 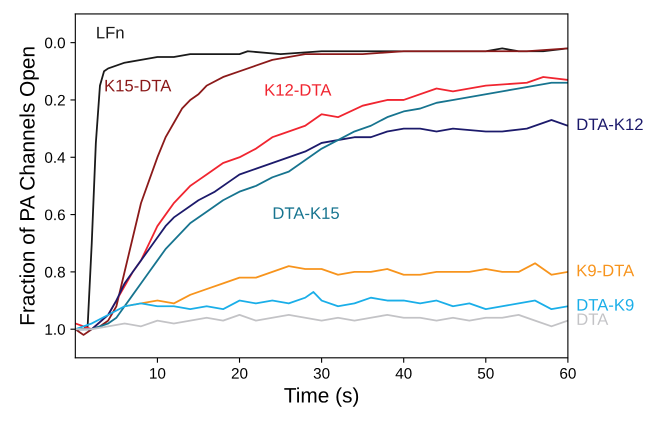 I want to click on x-tick-label: 10, so click(x=158, y=373).